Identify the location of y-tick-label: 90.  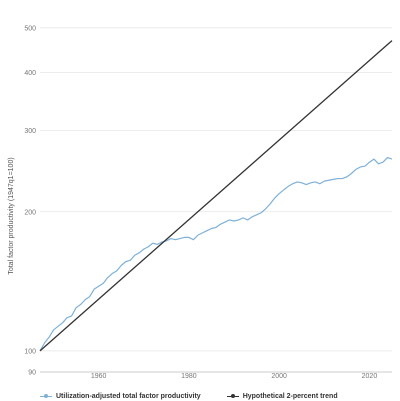
(32, 373).